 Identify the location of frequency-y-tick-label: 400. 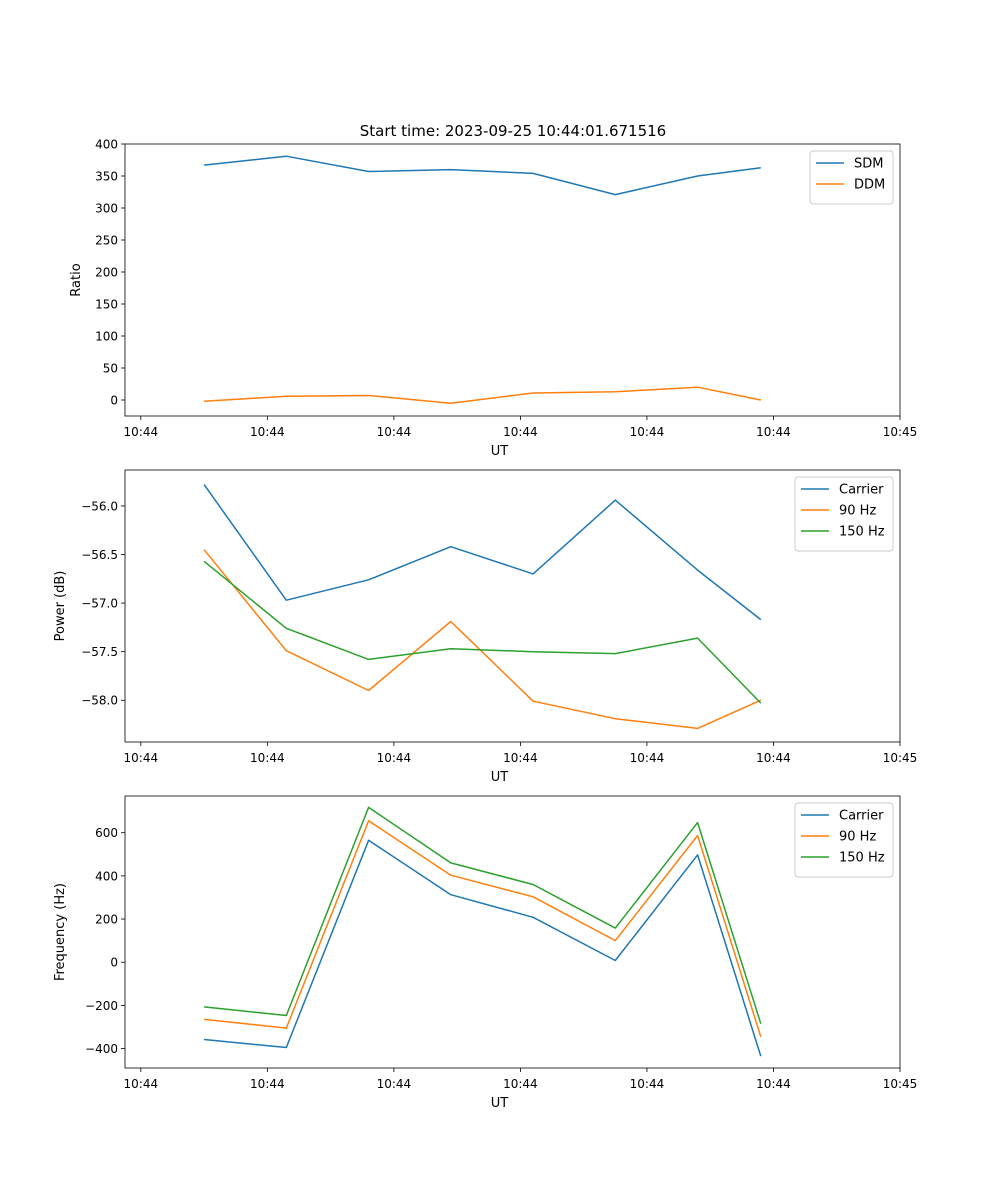
(106, 876).